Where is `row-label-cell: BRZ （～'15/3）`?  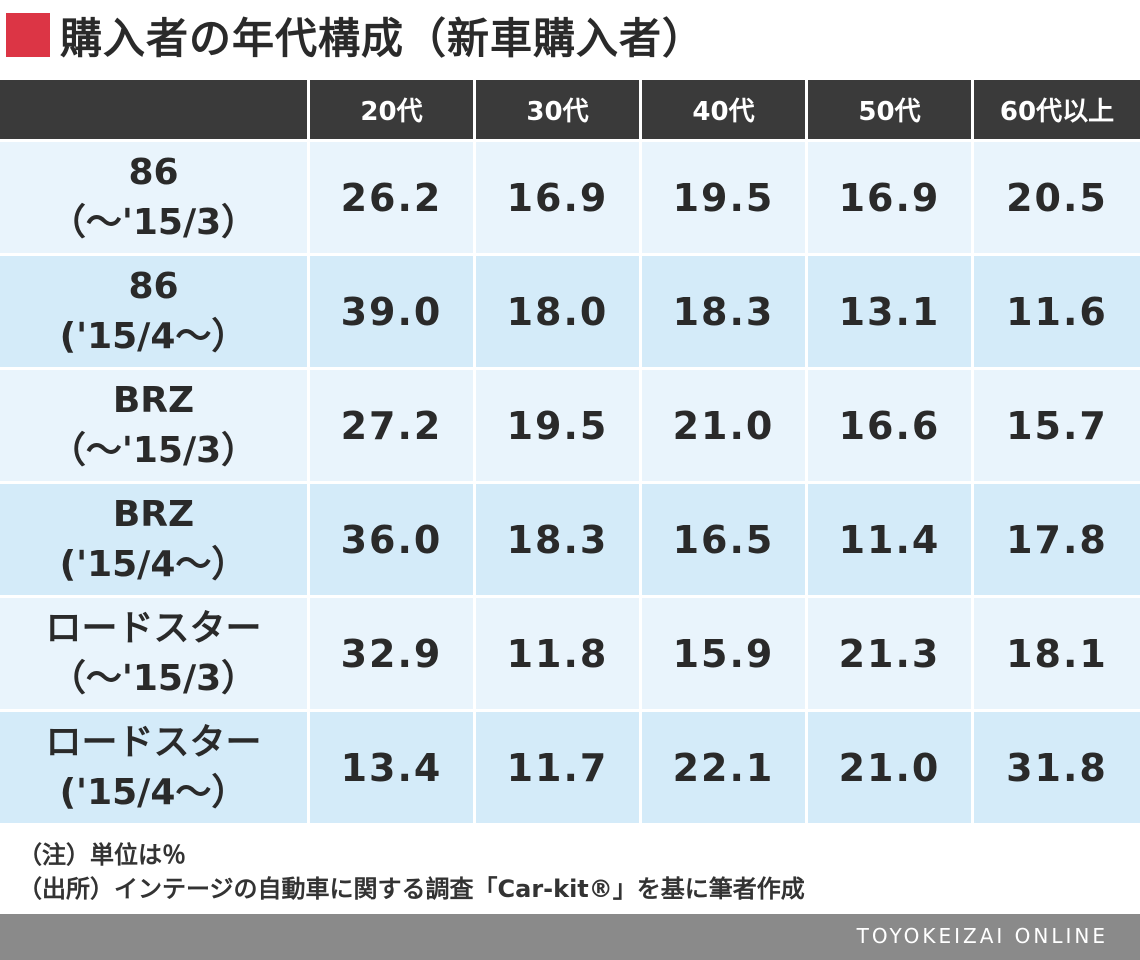
row-label-cell: BRZ （～'15/3） is located at coordinates (155, 427).